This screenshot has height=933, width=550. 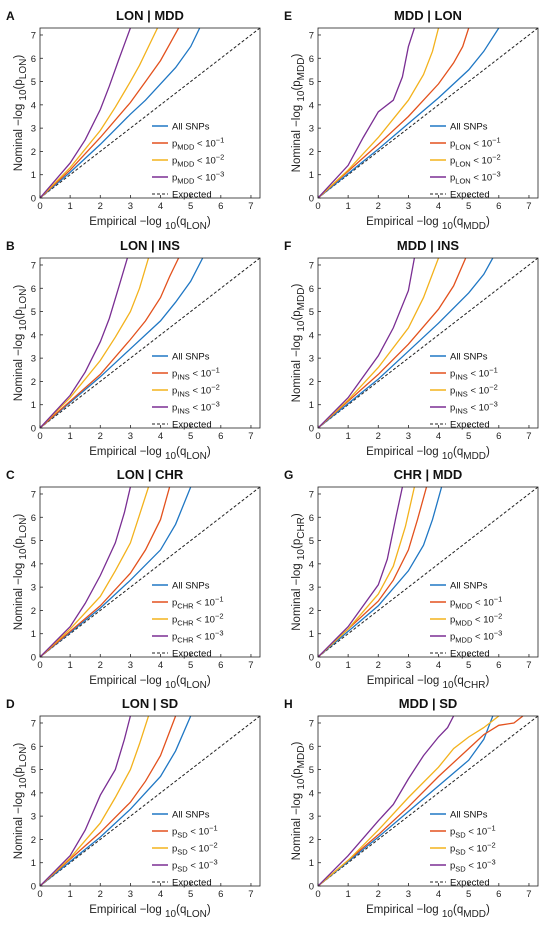 I want to click on panel-letter: C, so click(x=10, y=475).